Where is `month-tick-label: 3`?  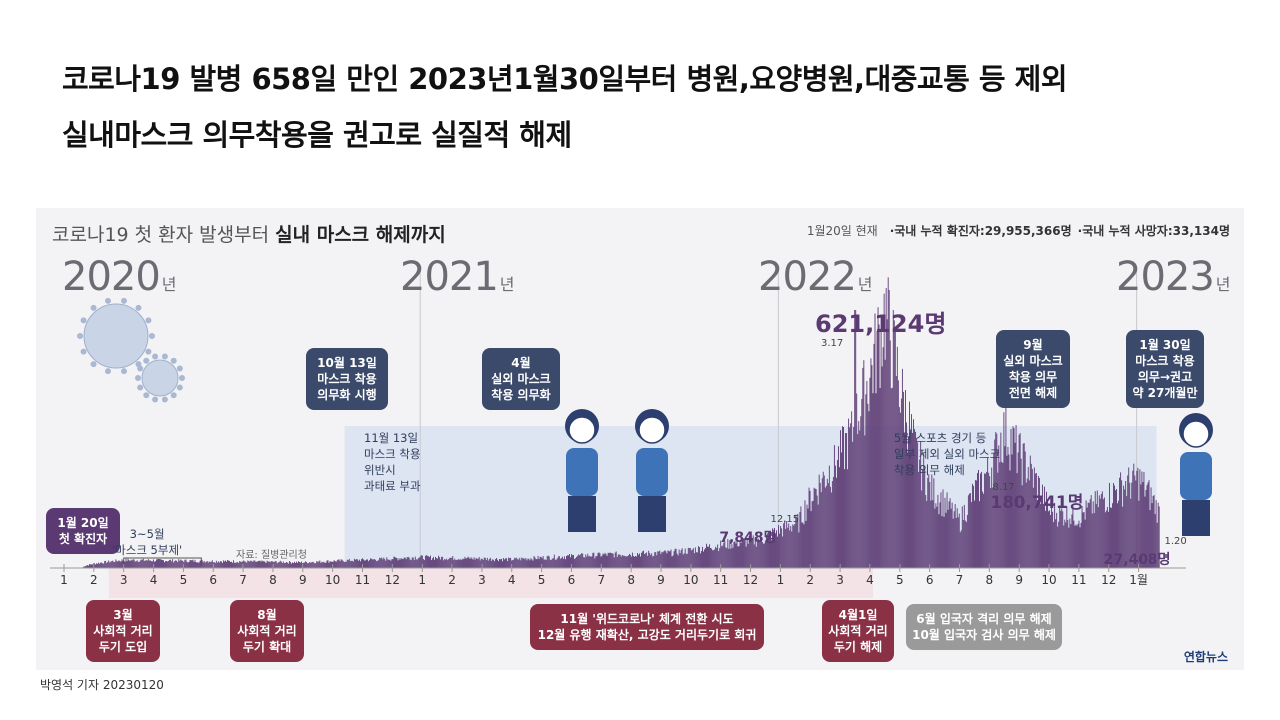 month-tick-label: 3 is located at coordinates (840, 580).